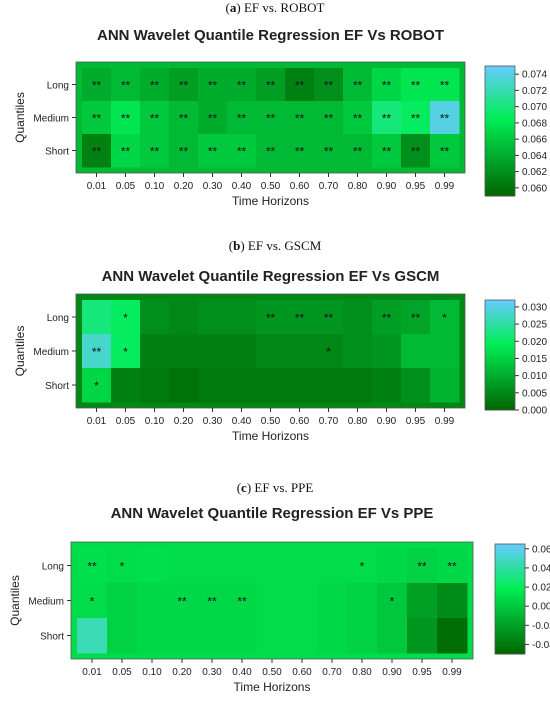  I want to click on y-tick-label: Medium, so click(46, 602).